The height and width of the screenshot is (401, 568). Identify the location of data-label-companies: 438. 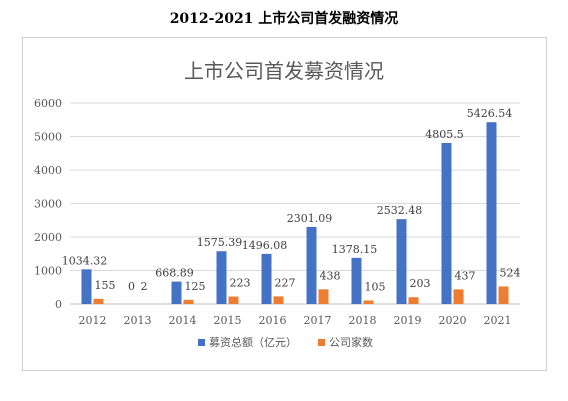
(330, 275).